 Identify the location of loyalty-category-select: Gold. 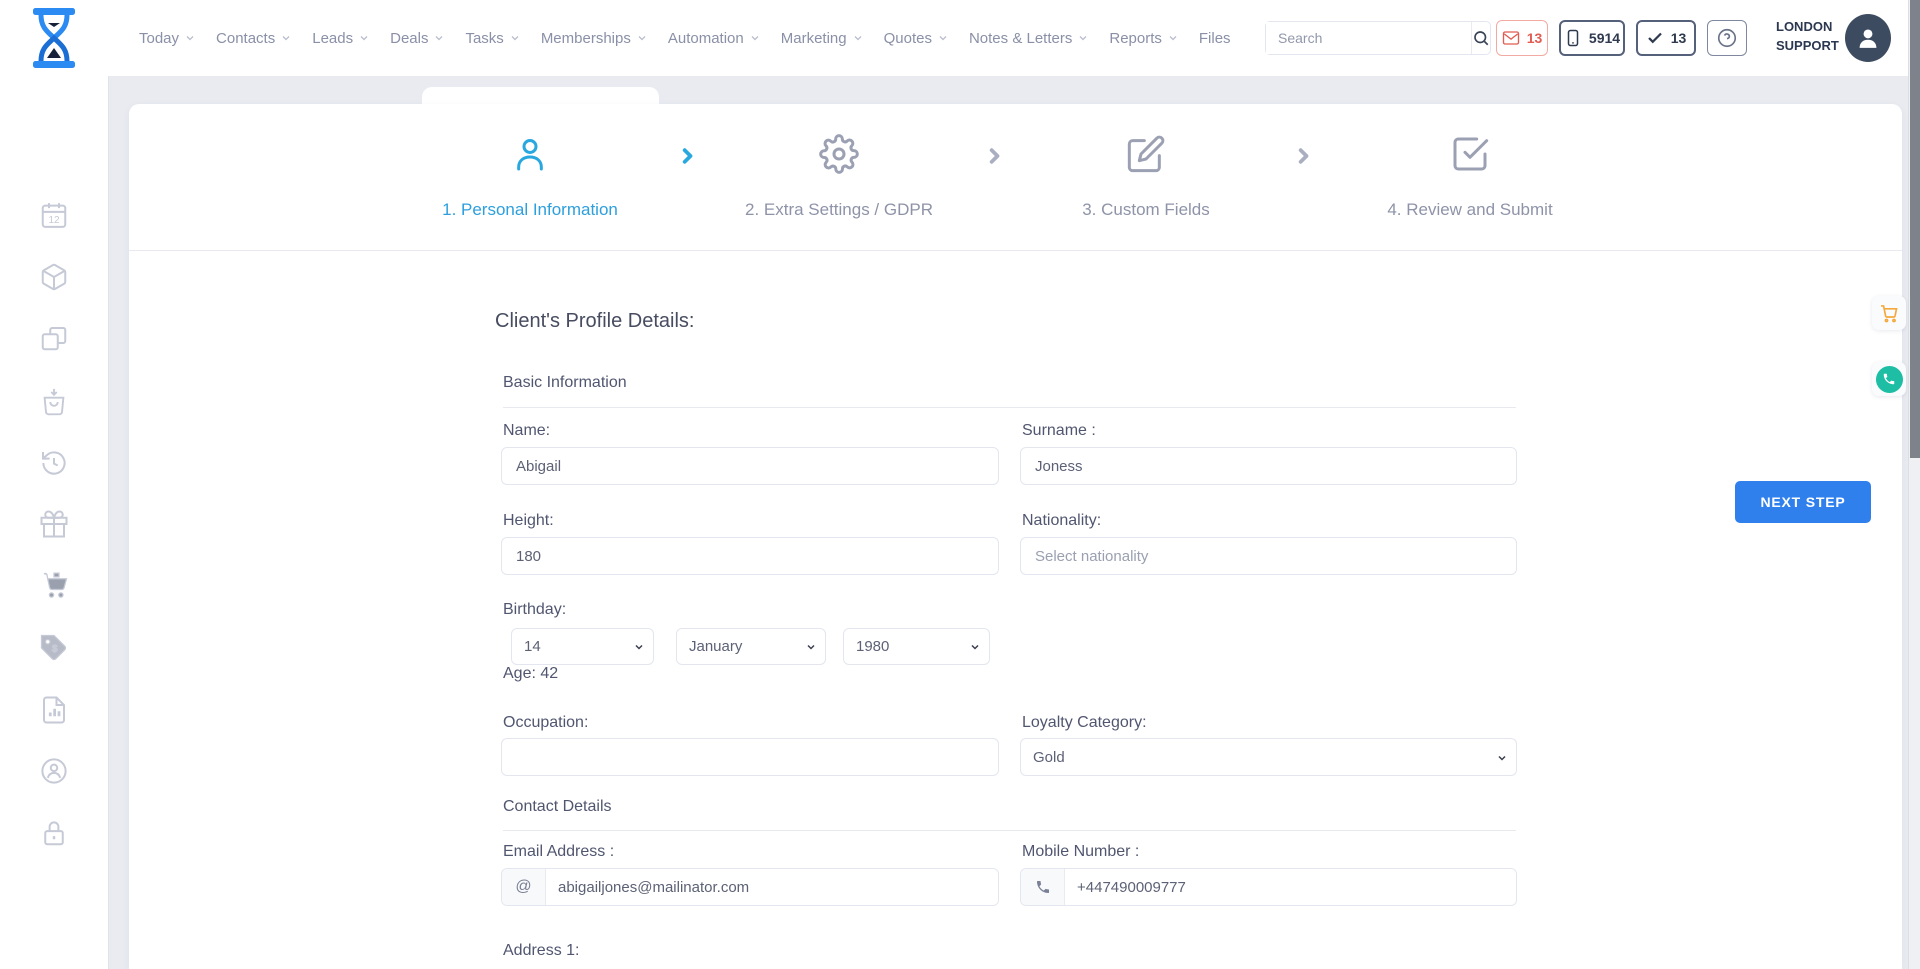
(1268, 757).